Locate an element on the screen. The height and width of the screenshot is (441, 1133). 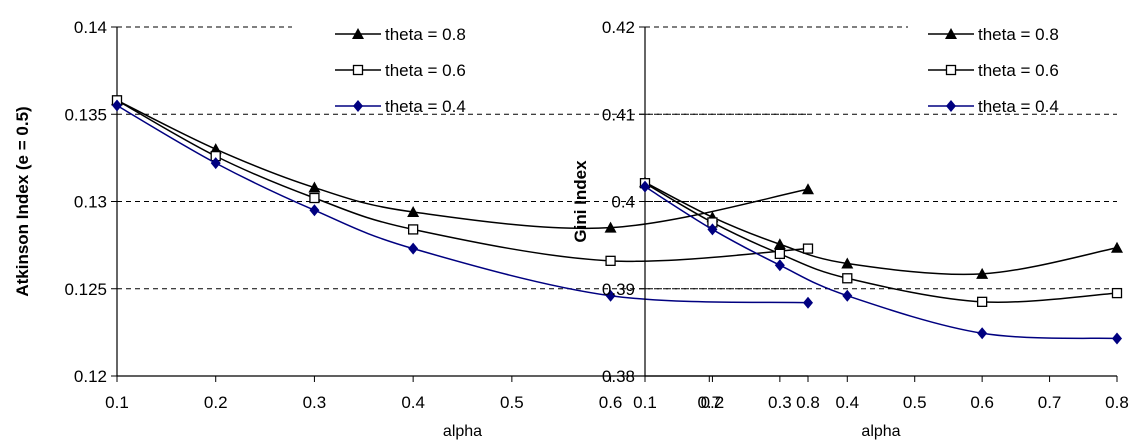
y-tick-label: 0.12 is located at coordinates (90, 376).